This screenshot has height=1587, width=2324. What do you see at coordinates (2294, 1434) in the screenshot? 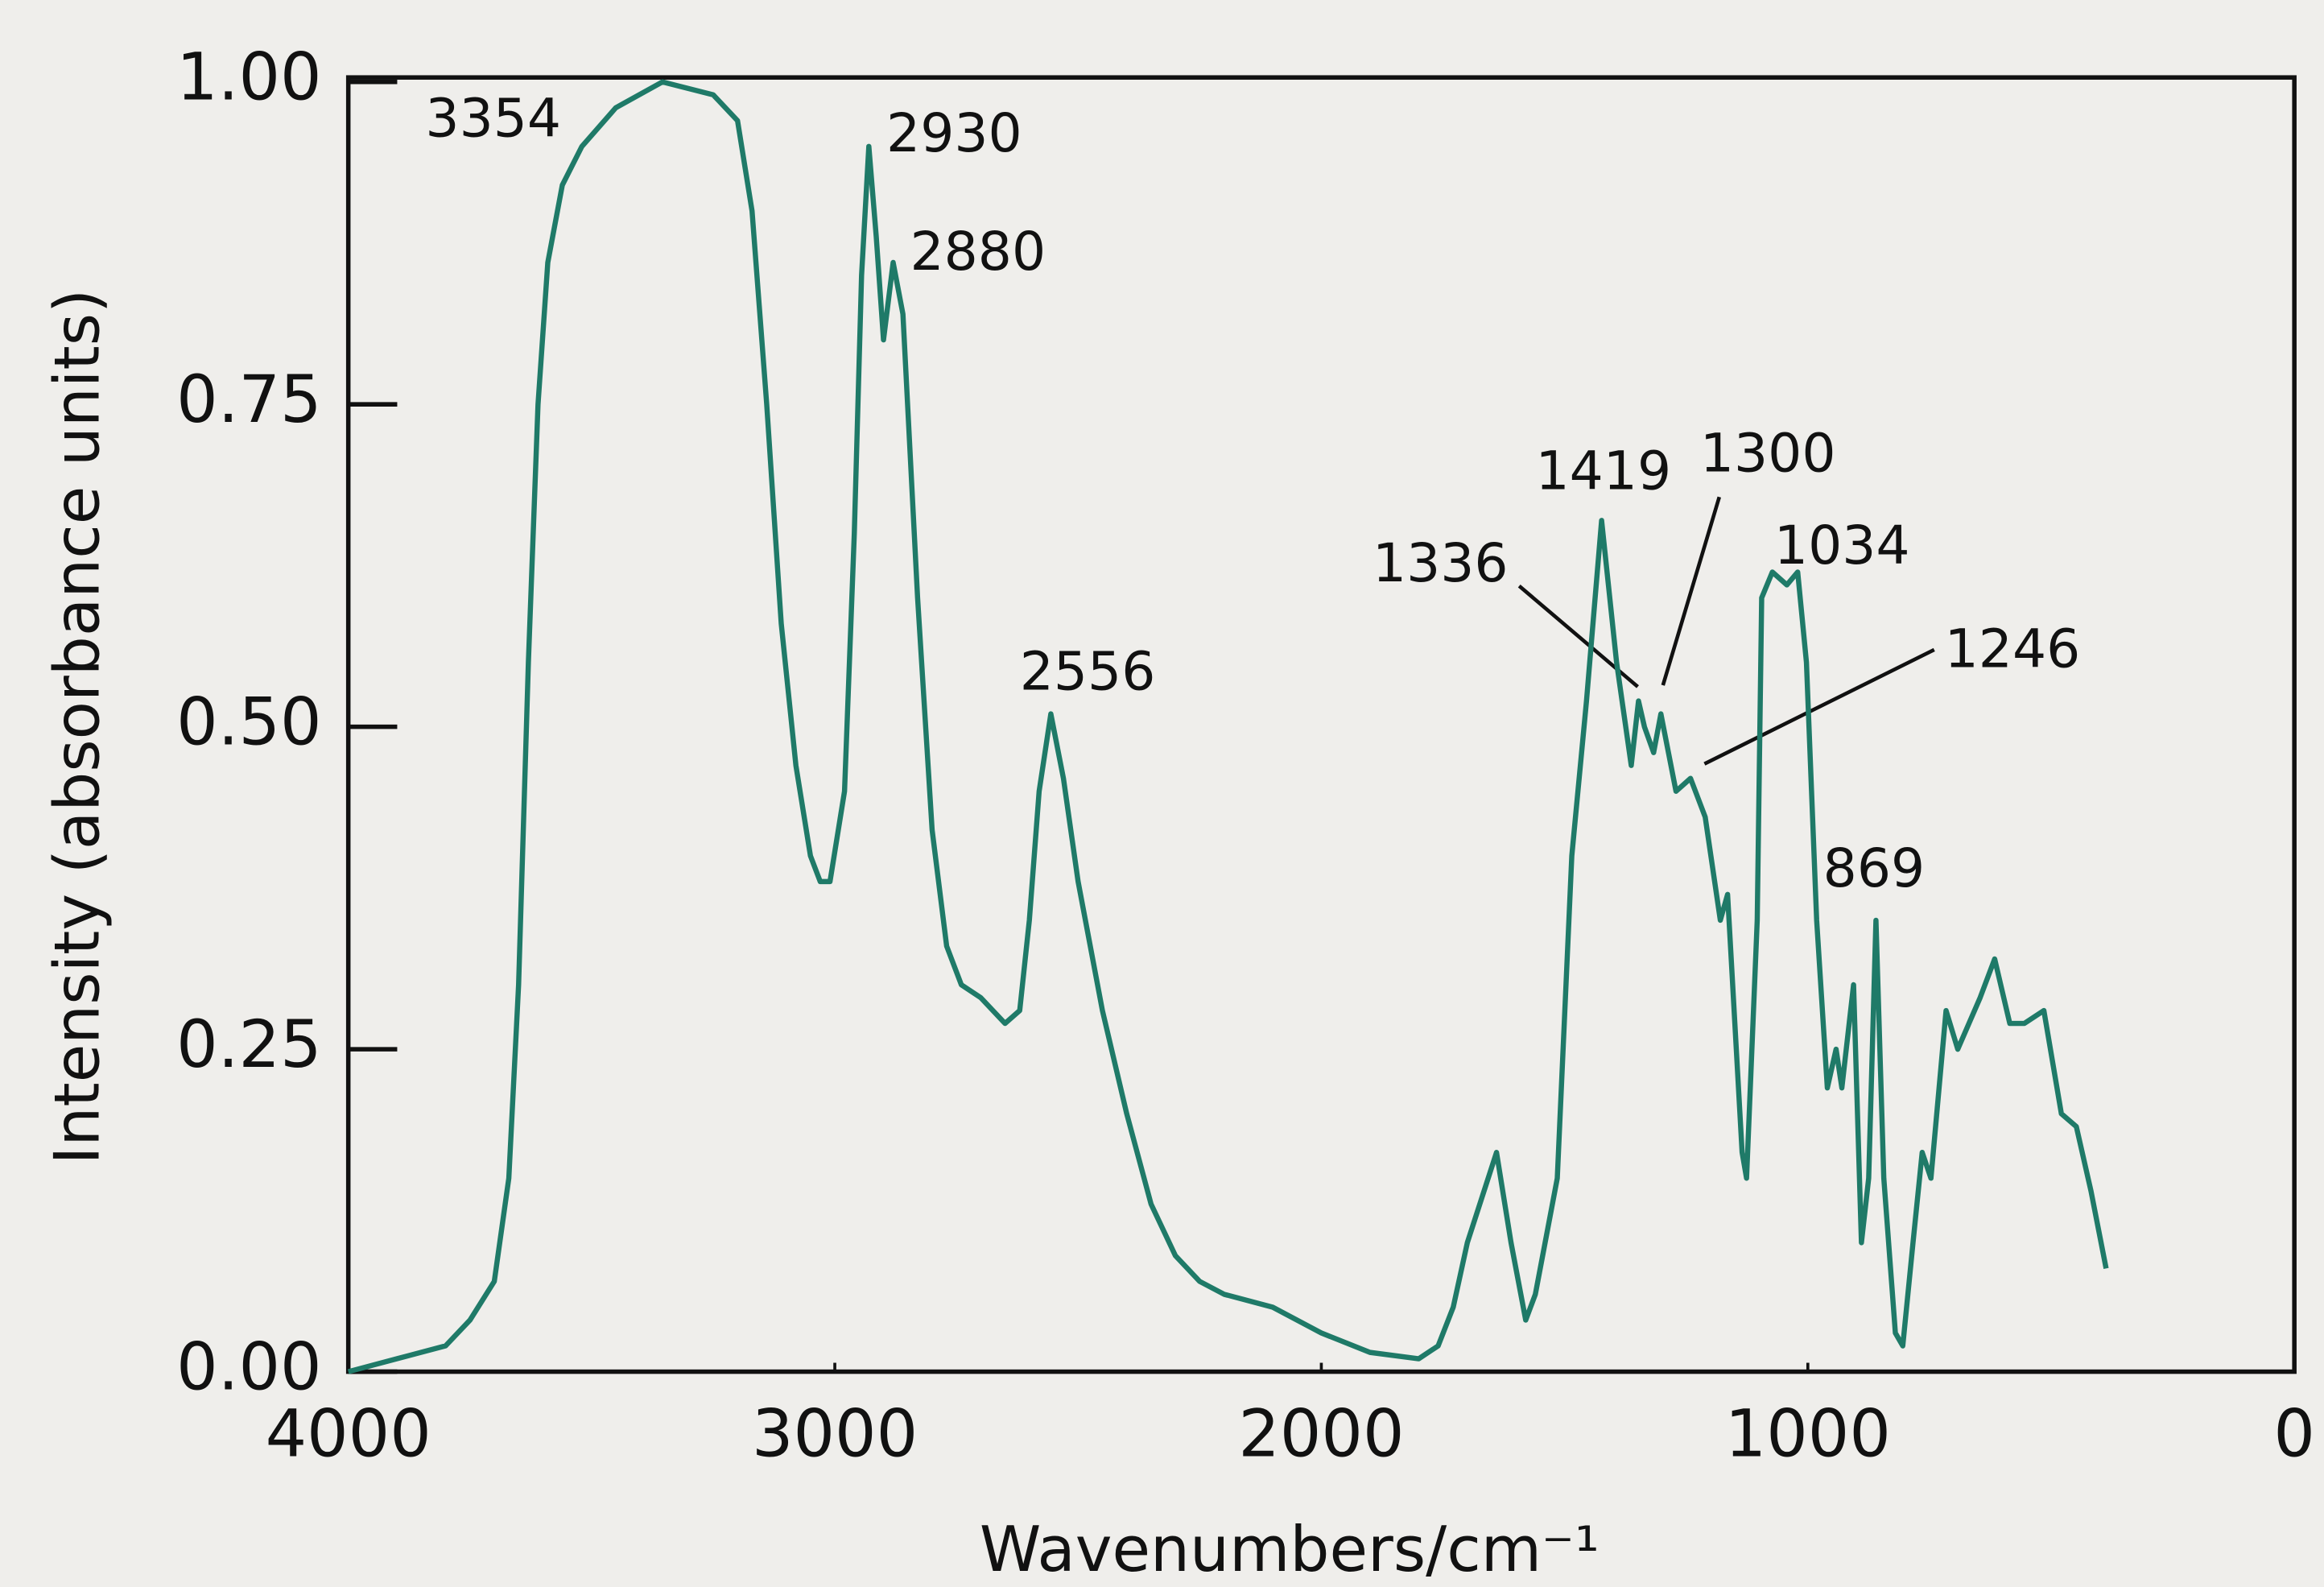
I see `x-tick-label: 0` at bounding box center [2294, 1434].